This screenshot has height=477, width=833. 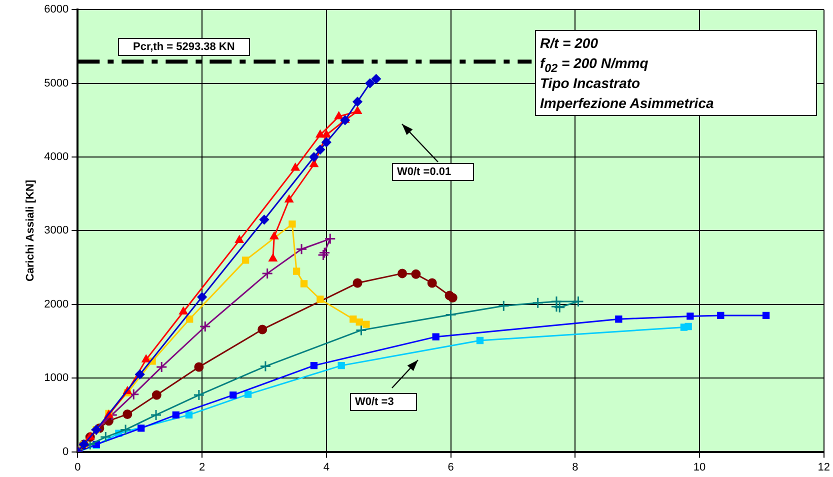 I want to click on ref-line-label: Pcr,th = 5293.38 KN, so click(x=184, y=47).